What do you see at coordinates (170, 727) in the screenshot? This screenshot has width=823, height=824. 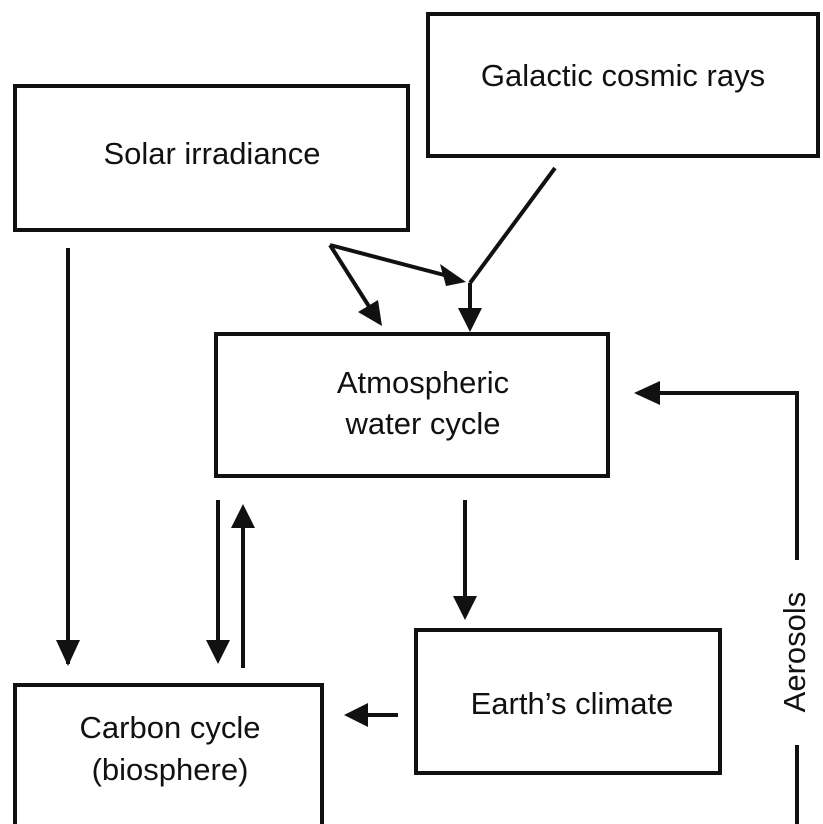 I see `node-label: Carbon cycle` at bounding box center [170, 727].